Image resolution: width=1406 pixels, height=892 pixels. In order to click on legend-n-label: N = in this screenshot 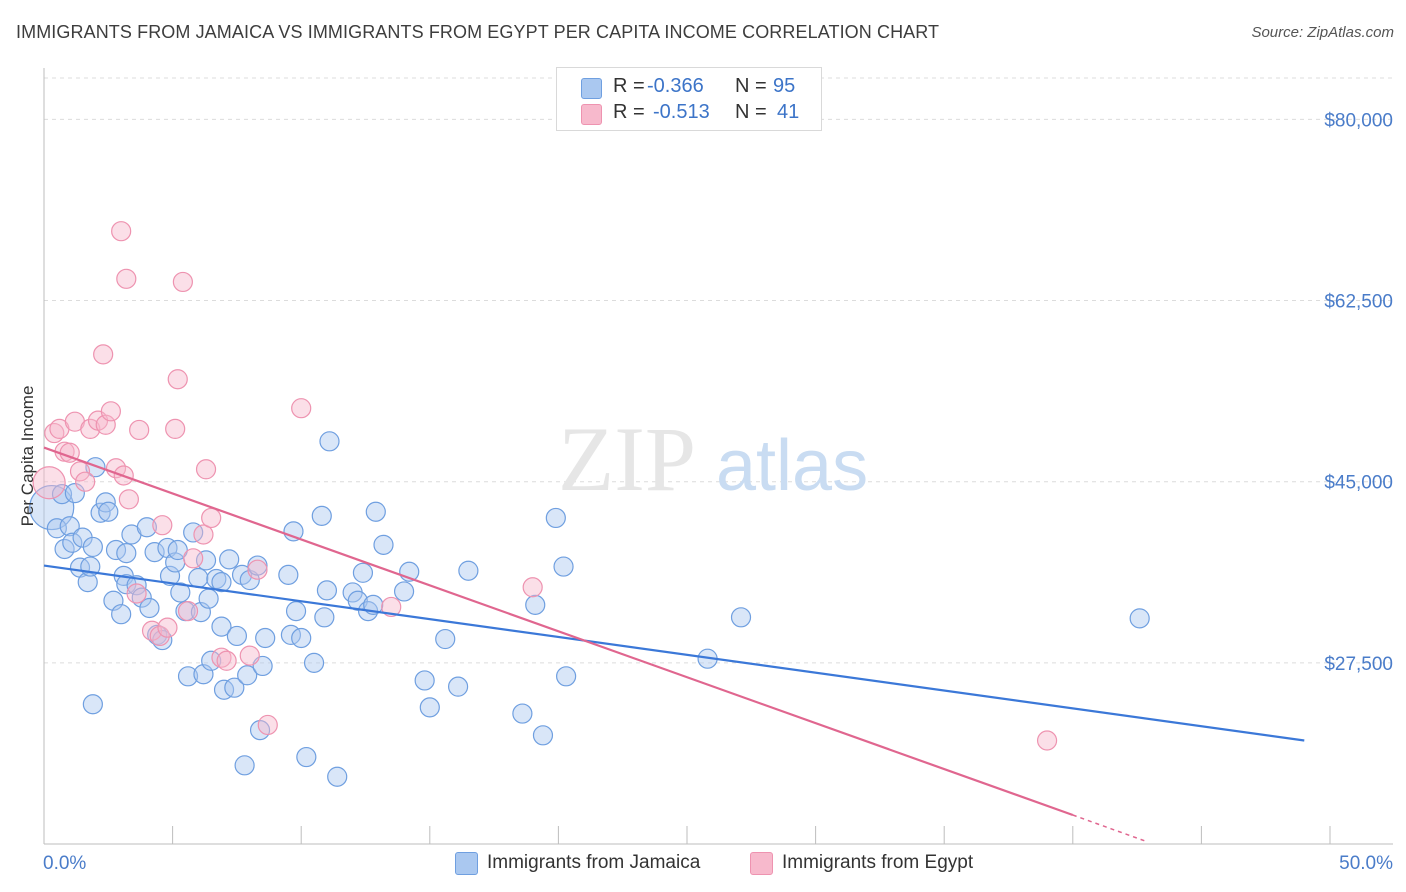, I will do `click(751, 112)`.